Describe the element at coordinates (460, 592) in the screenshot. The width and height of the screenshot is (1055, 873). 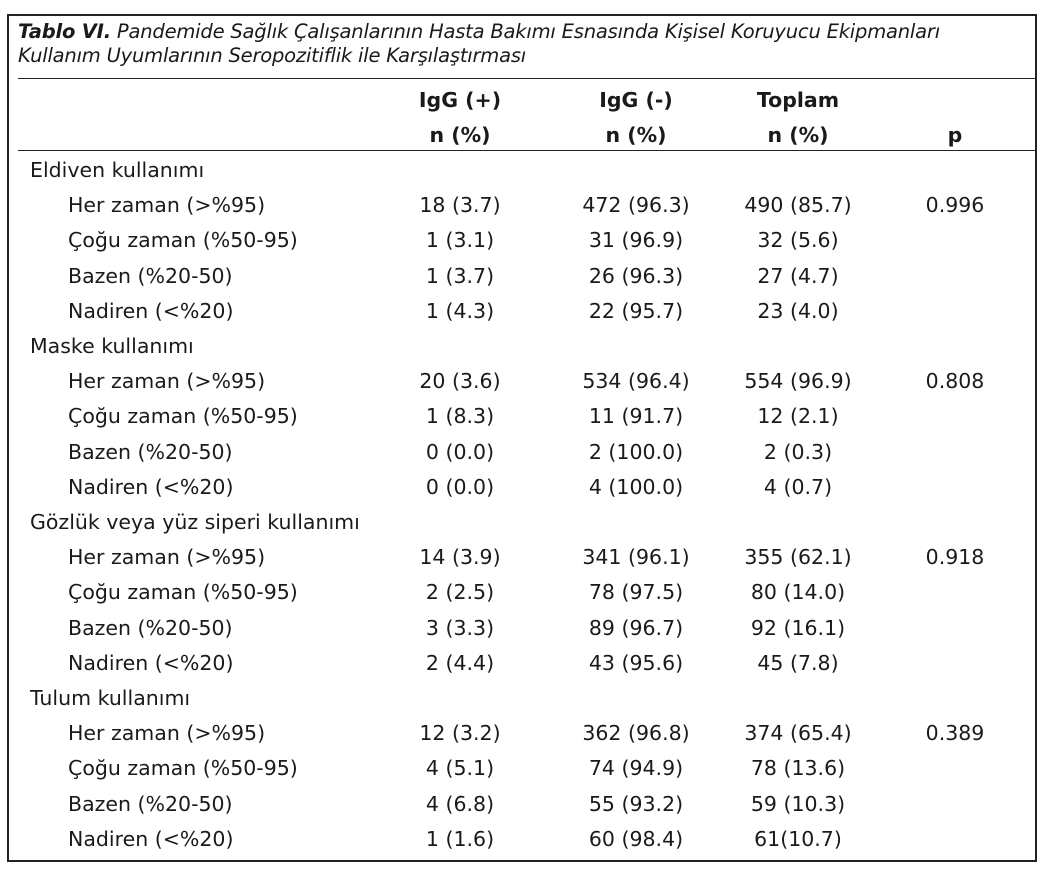
I see `igg-positive-value: 2 (2.5)` at that location.